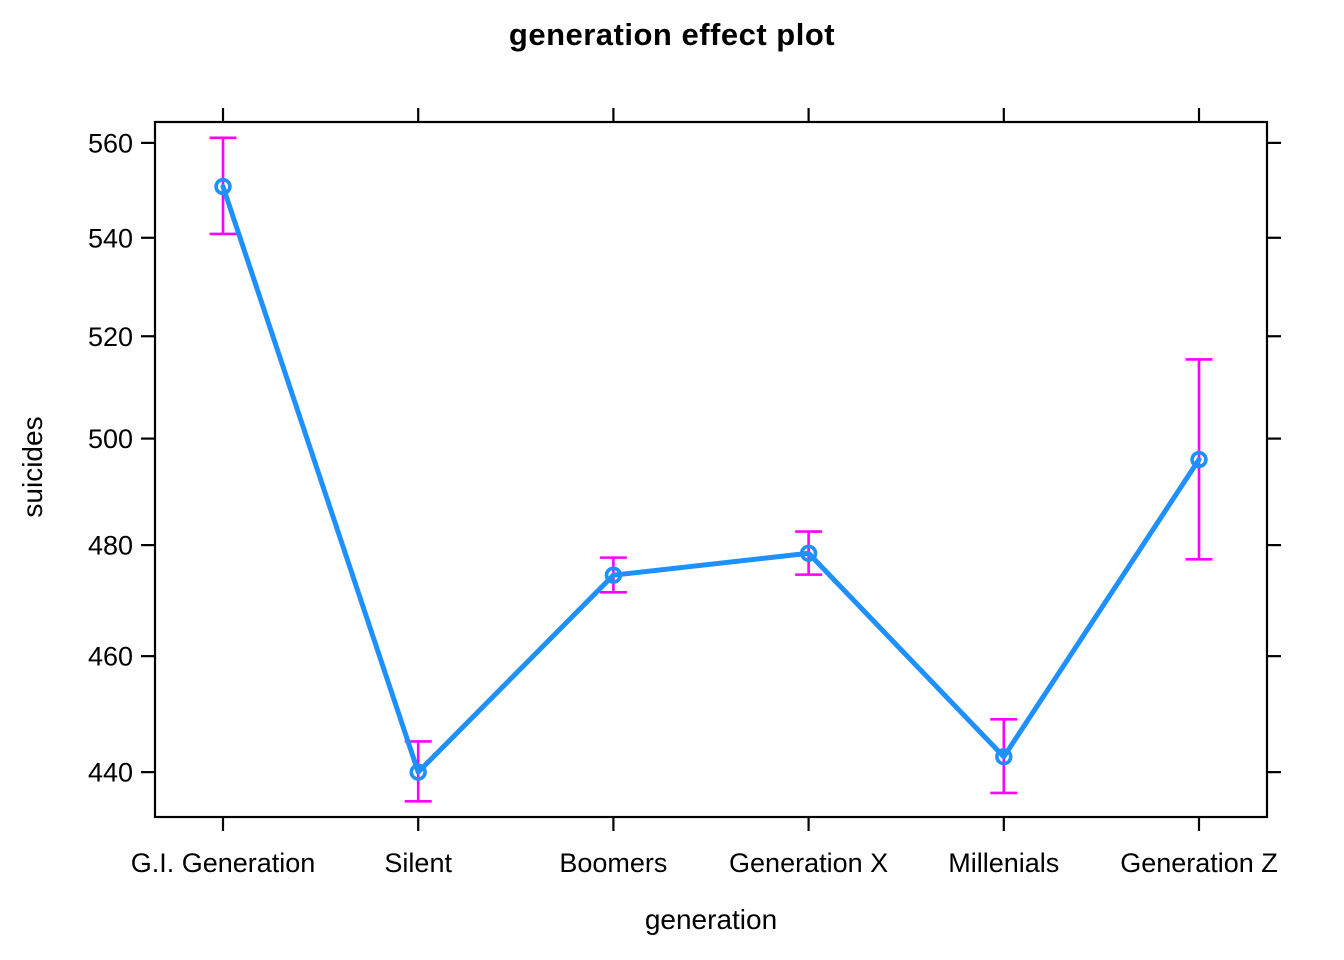 This screenshot has height=960, width=1344. What do you see at coordinates (613, 863) in the screenshot?
I see `x-category-label: Boomers` at bounding box center [613, 863].